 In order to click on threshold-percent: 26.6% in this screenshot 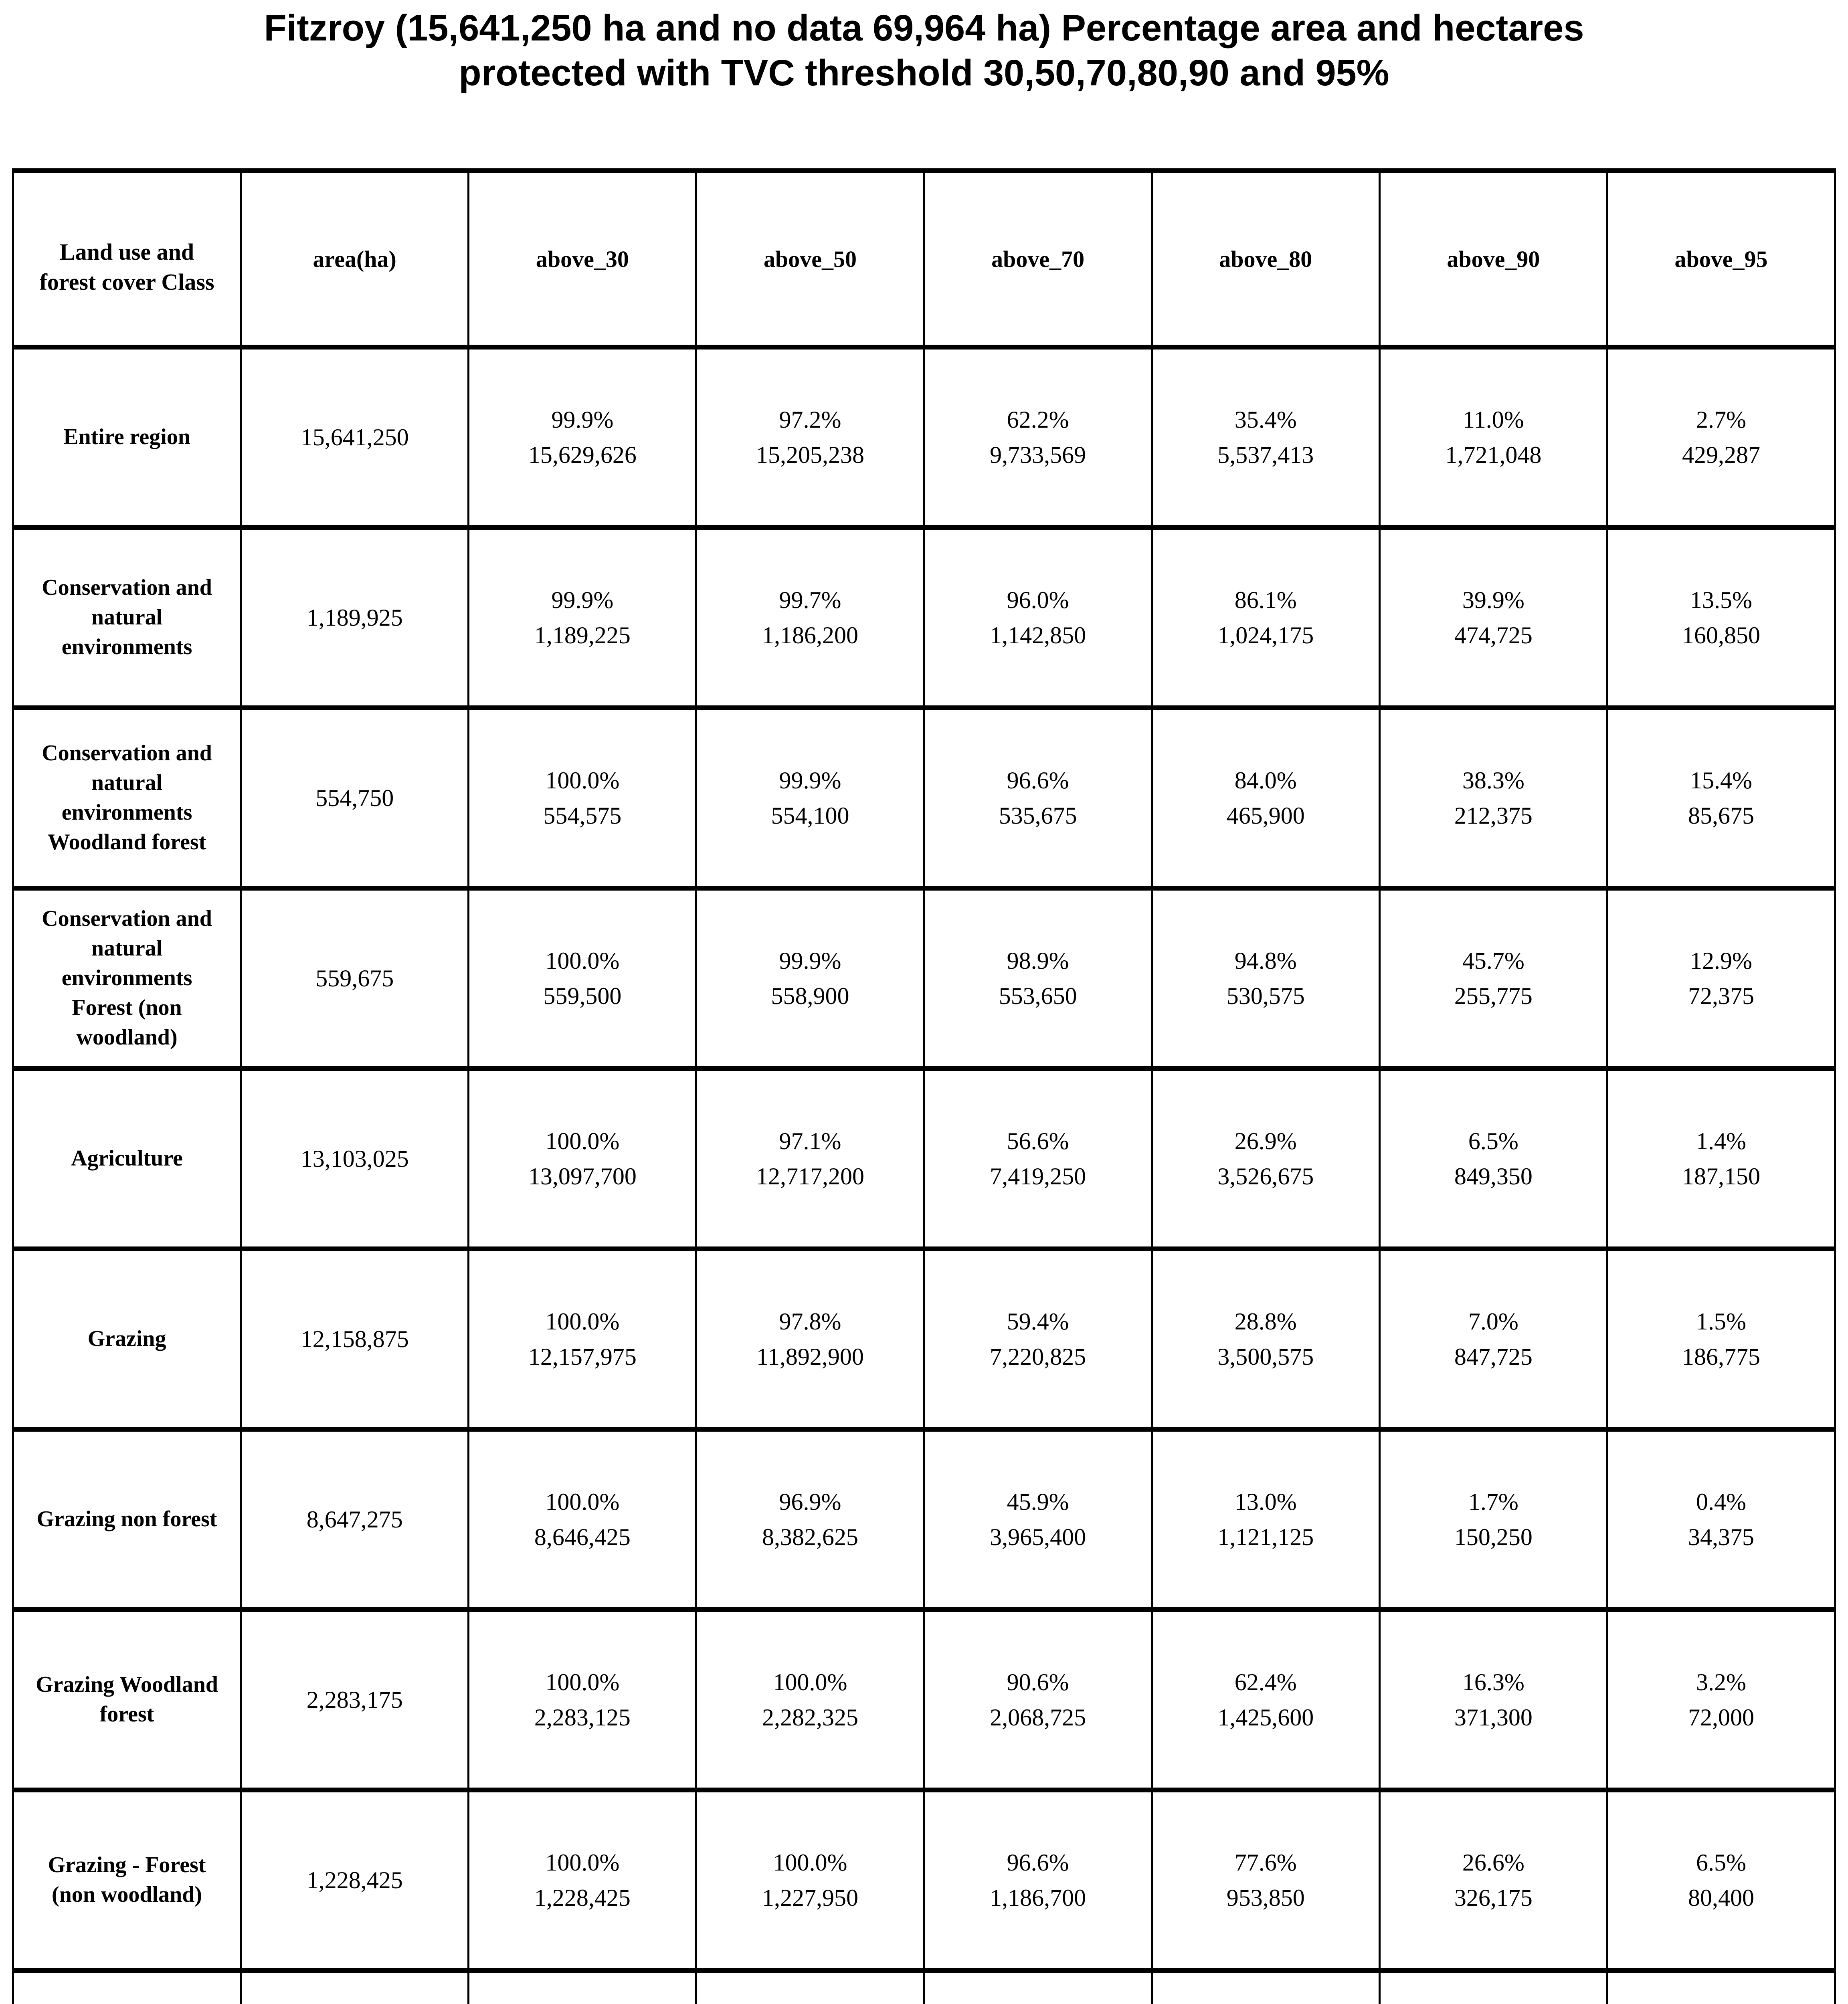, I will do `click(1493, 1863)`.